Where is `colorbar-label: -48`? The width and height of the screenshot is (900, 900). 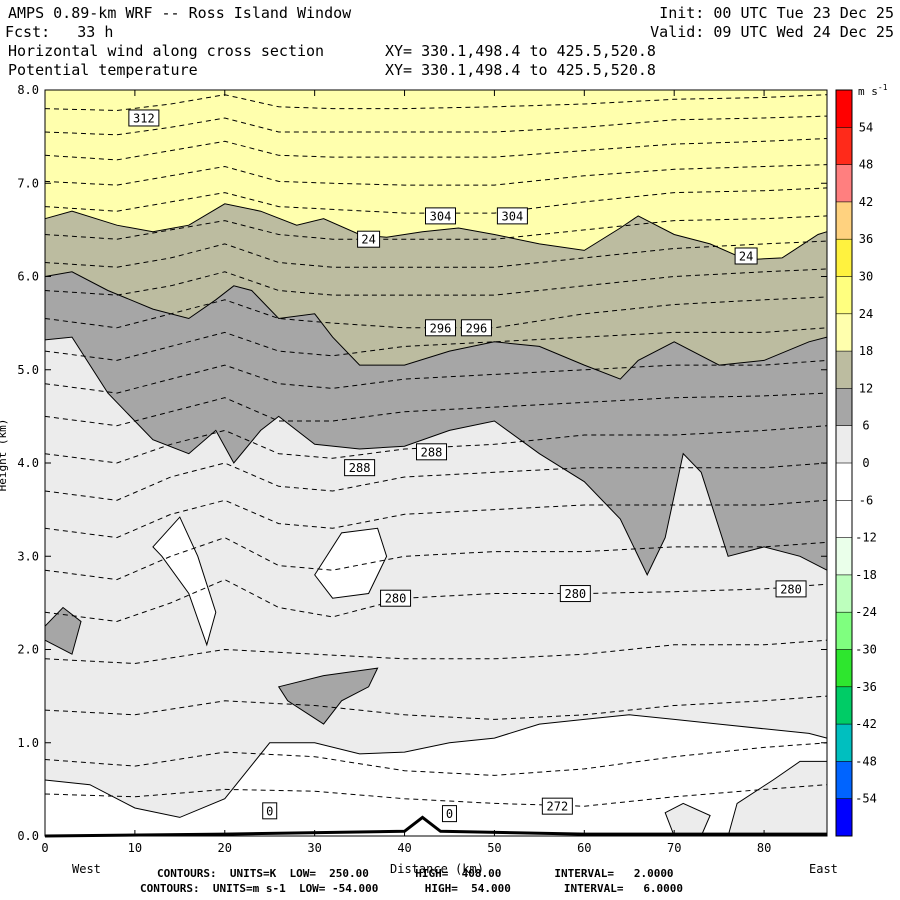 colorbar-label: -48 is located at coordinates (866, 761).